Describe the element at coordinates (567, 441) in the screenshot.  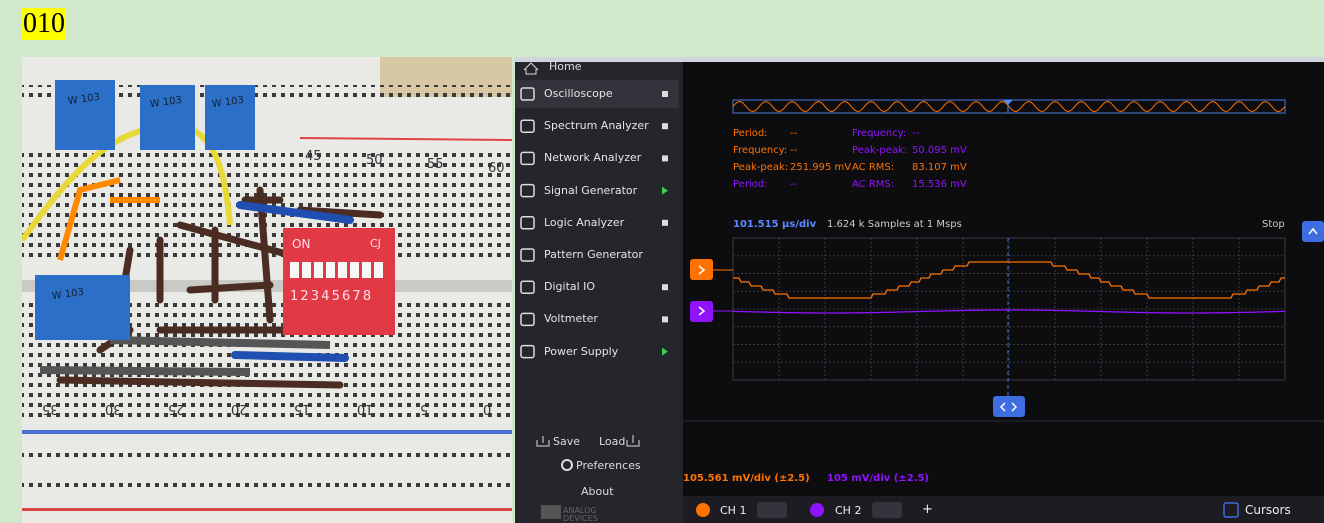
I see `save: Save` at that location.